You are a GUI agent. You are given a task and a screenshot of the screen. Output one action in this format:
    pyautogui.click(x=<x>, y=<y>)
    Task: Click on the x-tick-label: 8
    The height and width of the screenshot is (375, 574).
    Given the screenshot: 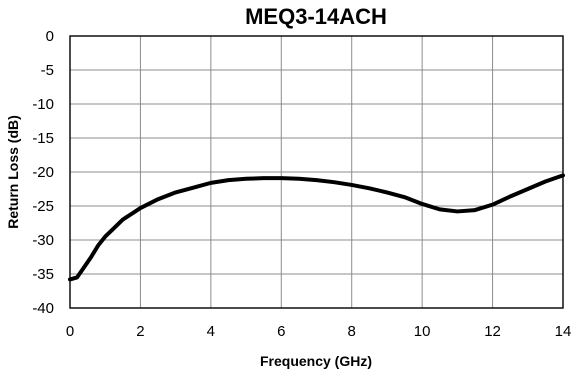 What is the action you would take?
    pyautogui.click(x=352, y=331)
    